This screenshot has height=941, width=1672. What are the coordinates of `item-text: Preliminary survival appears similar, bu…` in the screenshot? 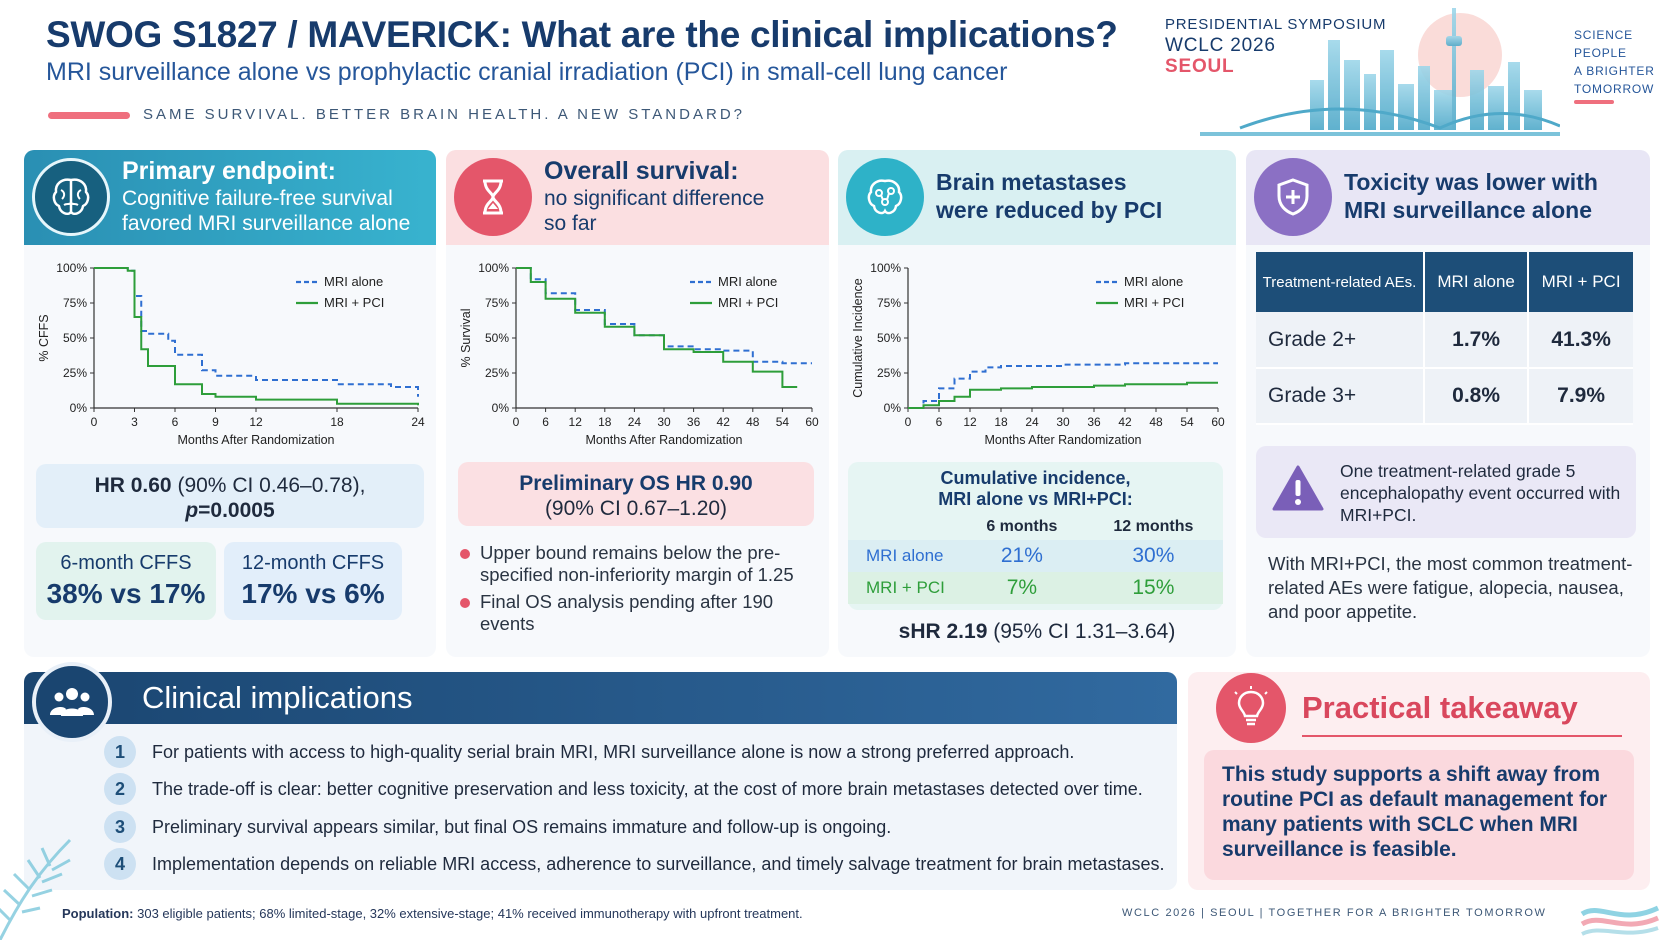 It's located at (522, 826).